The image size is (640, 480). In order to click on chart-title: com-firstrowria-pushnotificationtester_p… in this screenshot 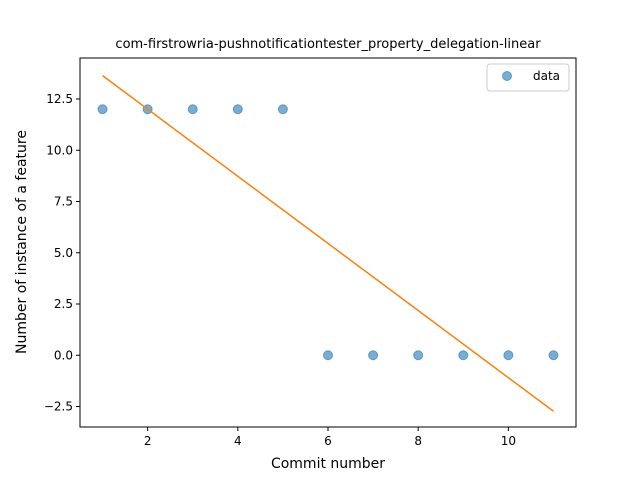, I will do `click(328, 44)`.